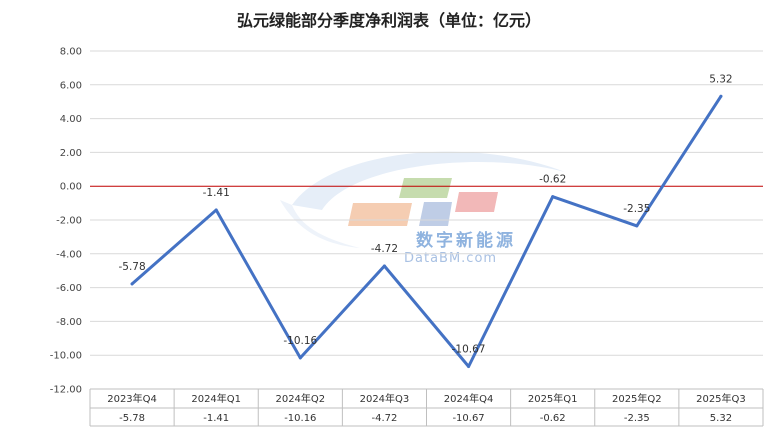 The image size is (779, 443). Describe the element at coordinates (469, 398) in the screenshot. I see `x-category-label: 2024年Q4` at that location.